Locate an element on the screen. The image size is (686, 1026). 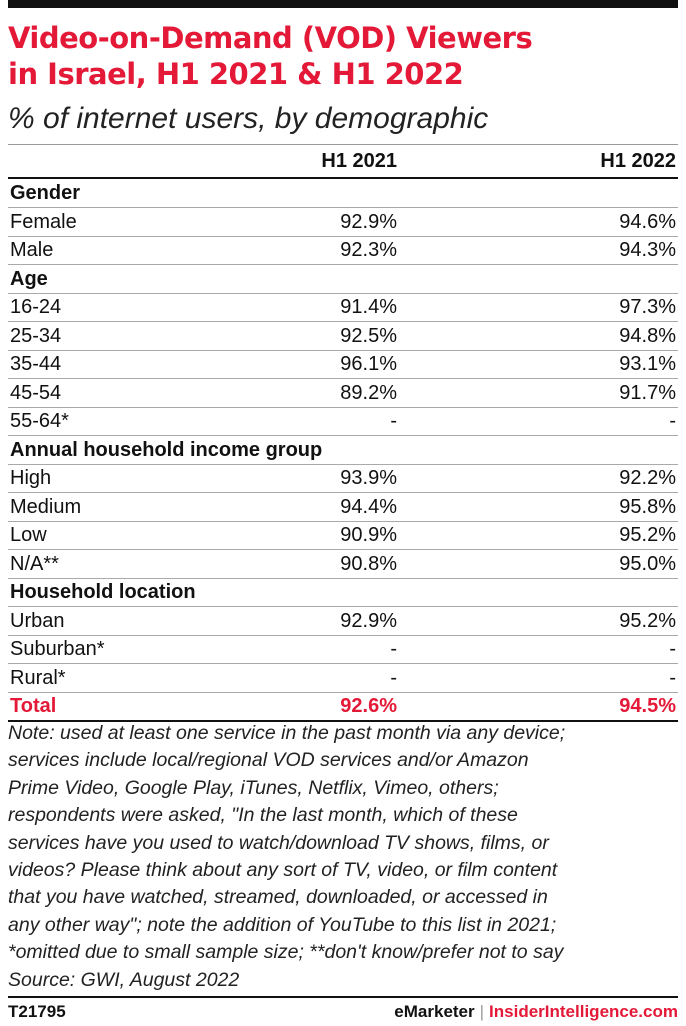
table-row: 16-24 91.4% 97.3% is located at coordinates (343, 307).